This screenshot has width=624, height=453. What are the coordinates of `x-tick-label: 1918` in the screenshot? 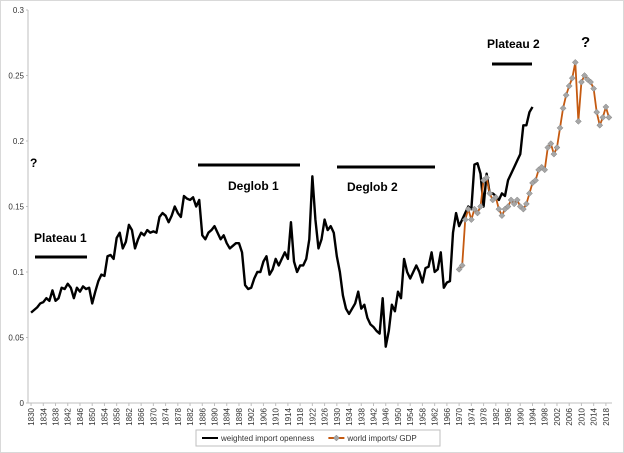 It's located at (300, 416).